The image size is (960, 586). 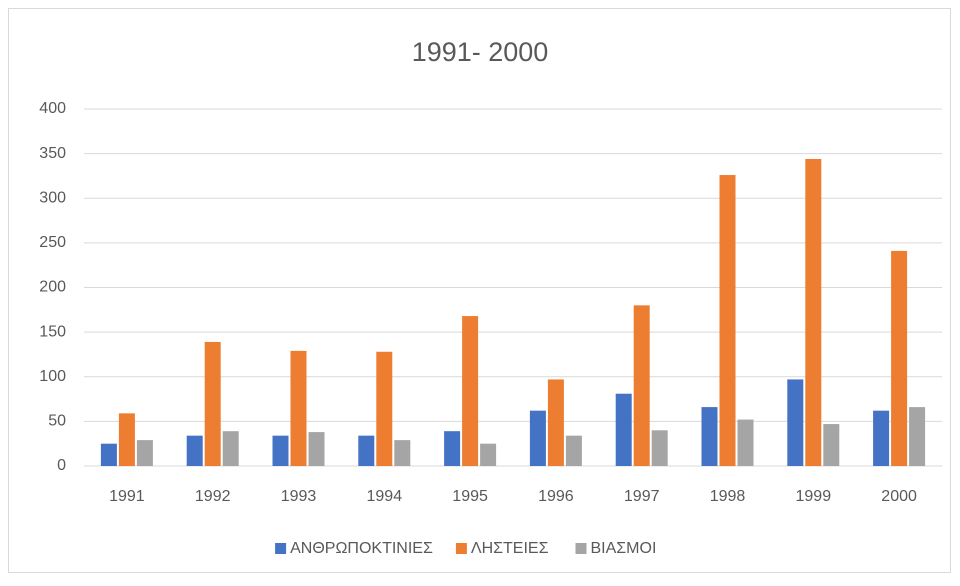 What do you see at coordinates (814, 496) in the screenshot?
I see `x-tick-label: 1999` at bounding box center [814, 496].